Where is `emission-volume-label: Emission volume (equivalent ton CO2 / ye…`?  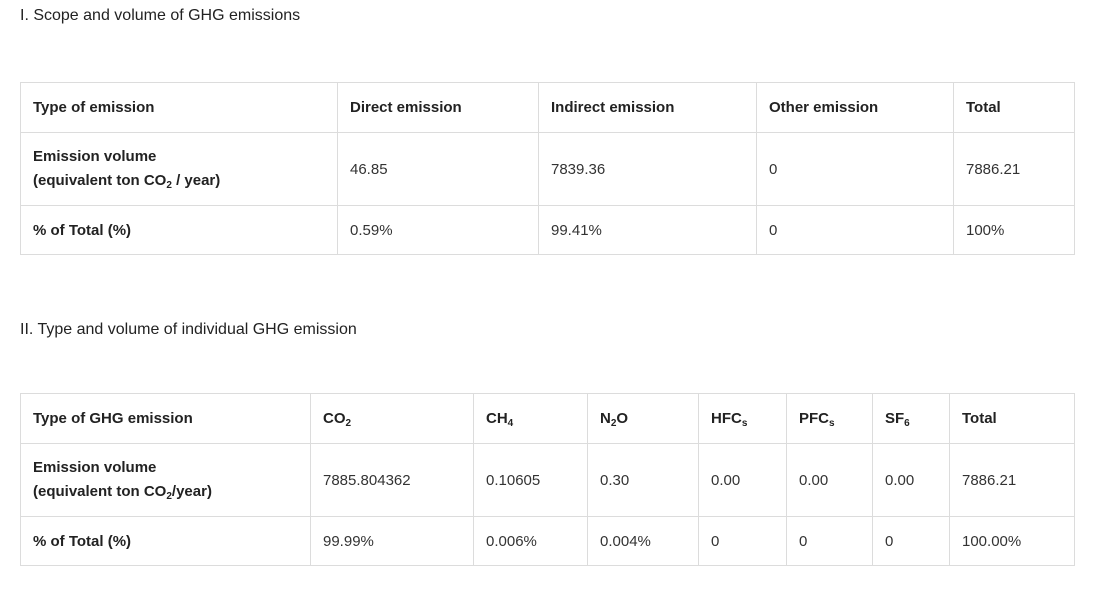
emission-volume-label: Emission volume (equivalent ton CO2 / ye… is located at coordinates (179, 169).